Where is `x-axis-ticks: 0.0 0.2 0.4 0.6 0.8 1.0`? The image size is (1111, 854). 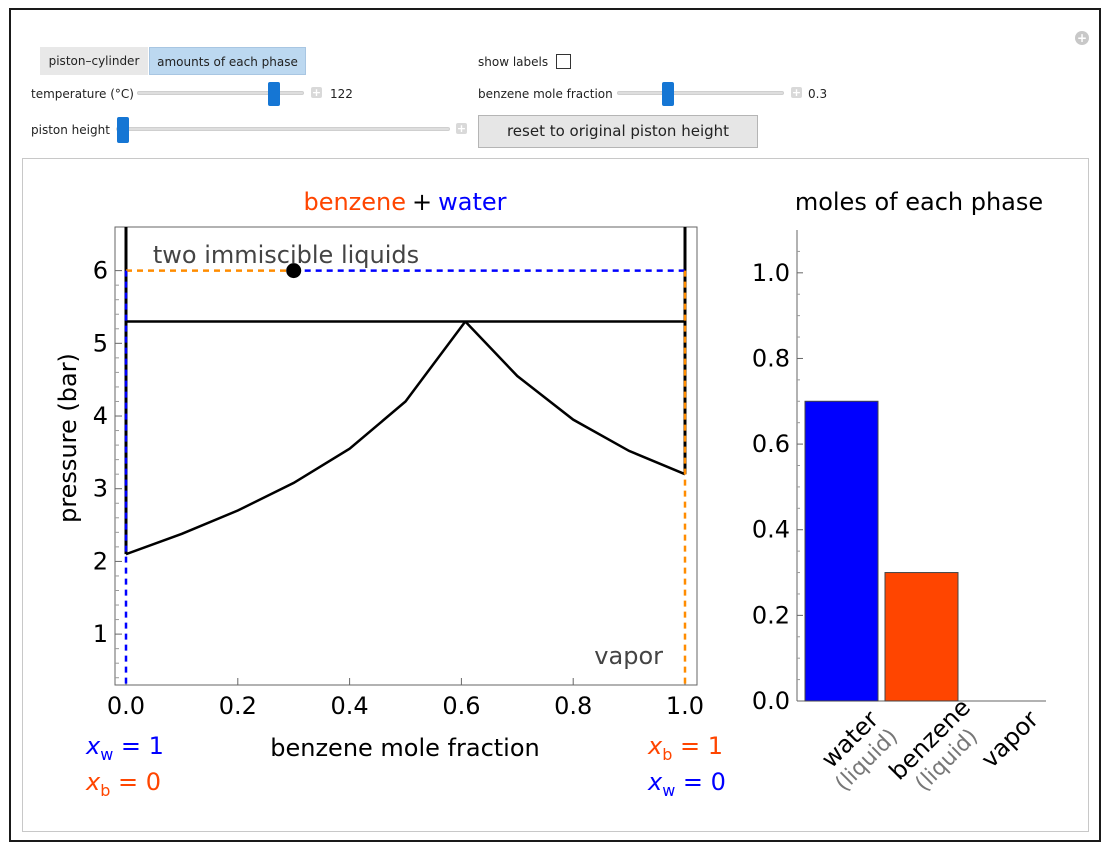 x-axis-ticks: 0.0 0.2 0.4 0.6 0.8 1.0 is located at coordinates (405, 699).